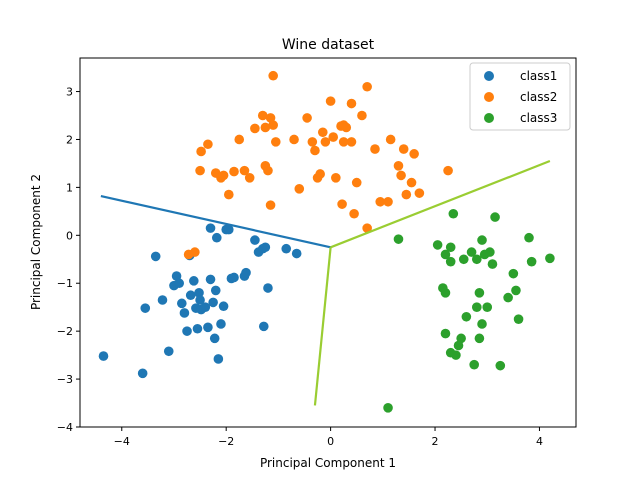 The image size is (640, 479). Describe the element at coordinates (328, 45) in the screenshot. I see `chart-title: Wine dataset` at that location.